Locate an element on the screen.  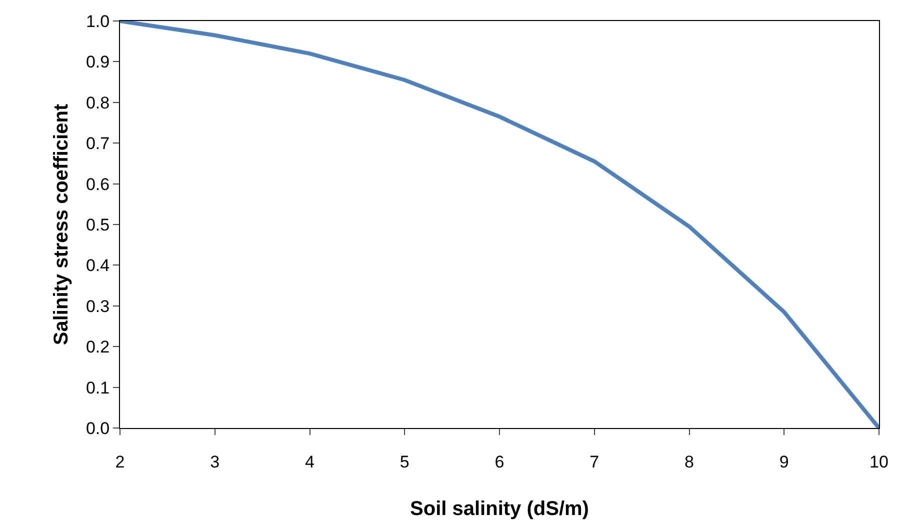
x-tick-label: 7 is located at coordinates (595, 462).